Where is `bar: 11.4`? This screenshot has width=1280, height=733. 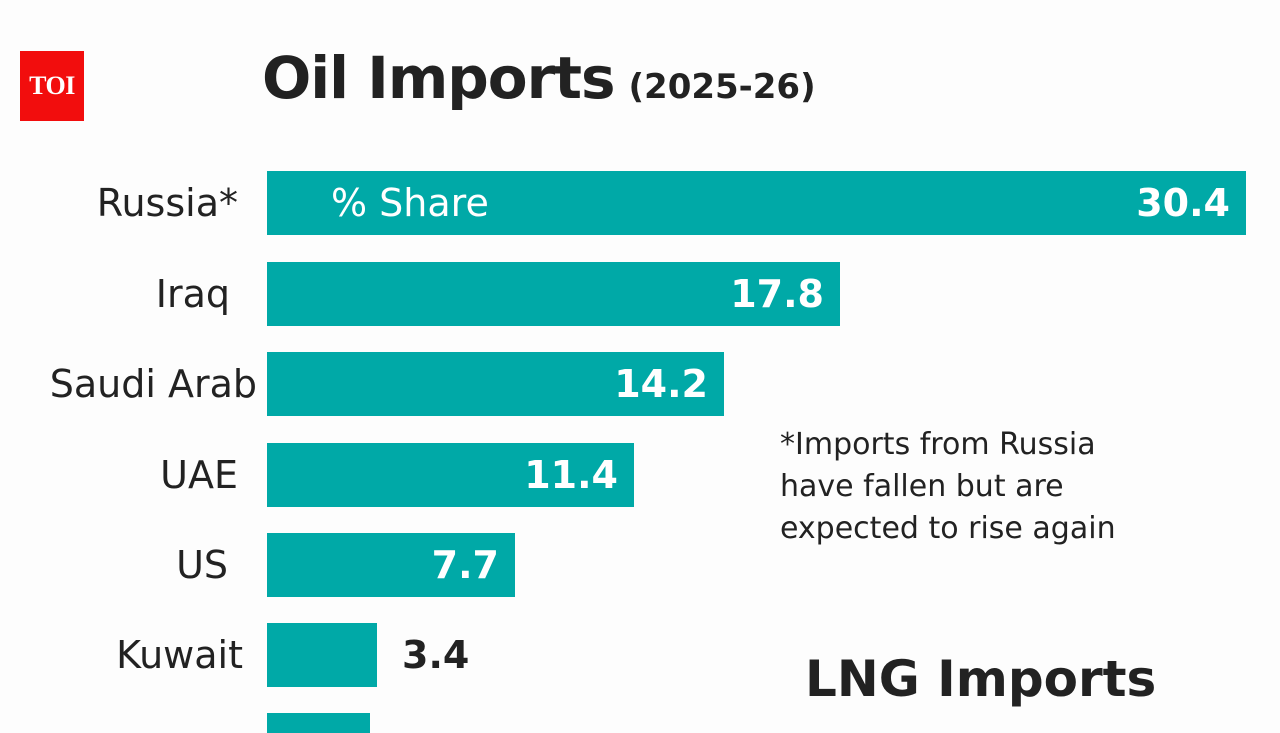
bar: 11.4 is located at coordinates (450, 475).